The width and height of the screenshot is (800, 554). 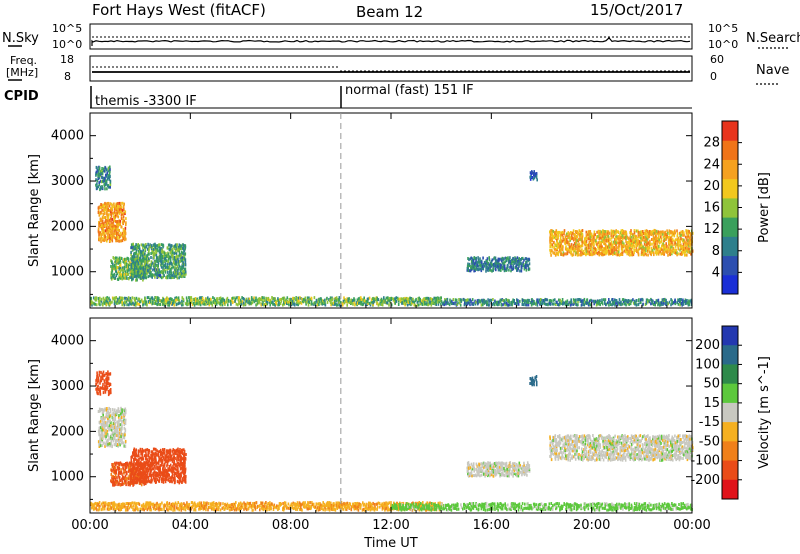 What do you see at coordinates (730, 265) in the screenshot?
I see `colorbar-segment` at bounding box center [730, 265].